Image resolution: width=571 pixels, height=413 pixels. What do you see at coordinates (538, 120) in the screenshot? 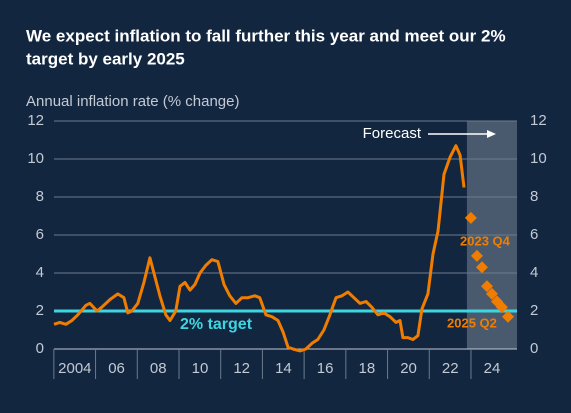
I see `y2-tick-label: 12` at bounding box center [538, 120].